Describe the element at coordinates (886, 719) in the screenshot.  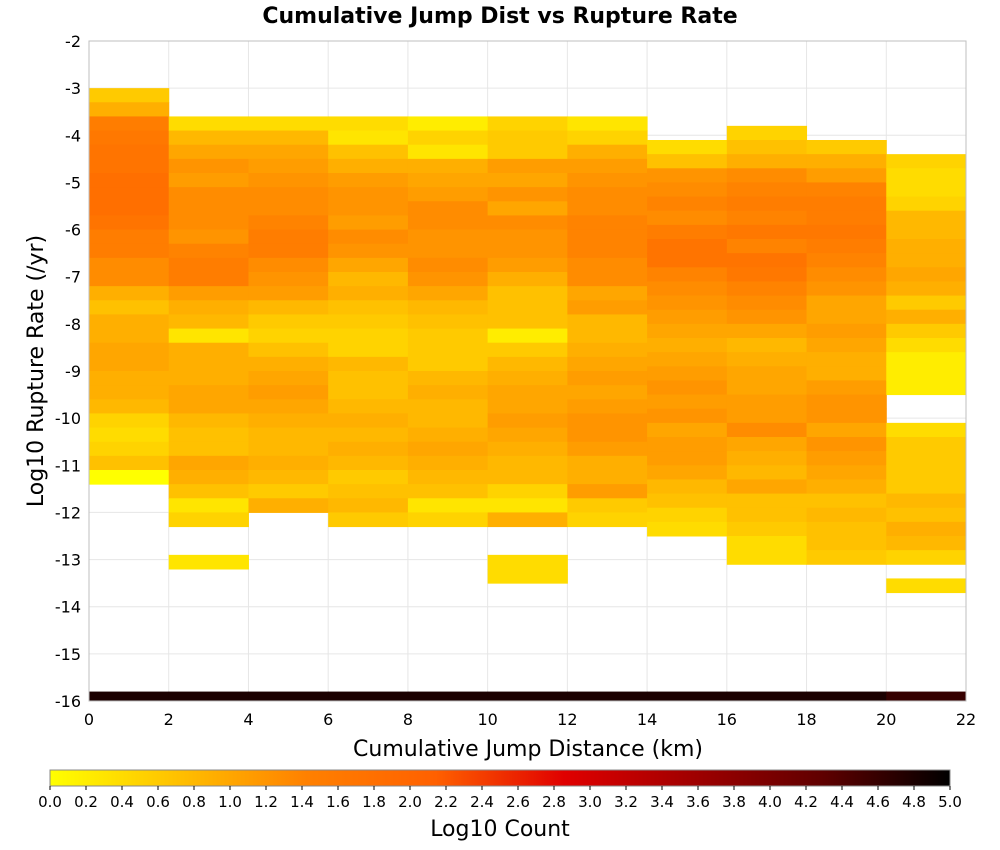
I see `x-tick-label: 20` at that location.